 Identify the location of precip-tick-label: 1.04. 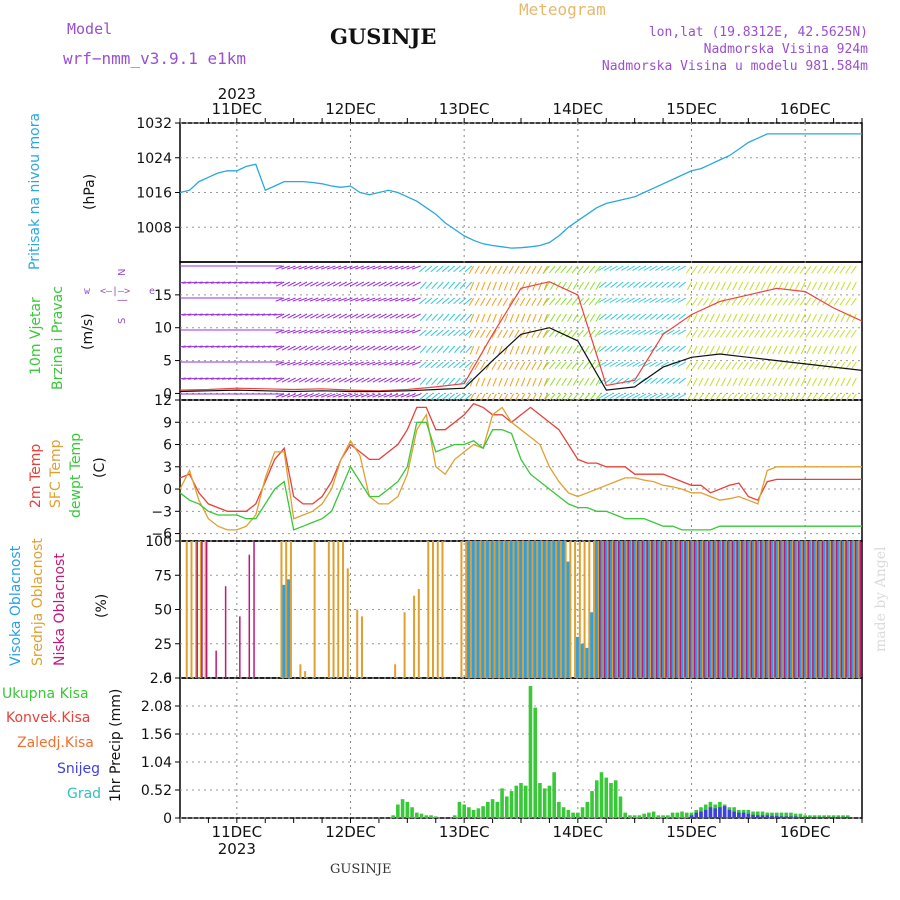
(156, 763).